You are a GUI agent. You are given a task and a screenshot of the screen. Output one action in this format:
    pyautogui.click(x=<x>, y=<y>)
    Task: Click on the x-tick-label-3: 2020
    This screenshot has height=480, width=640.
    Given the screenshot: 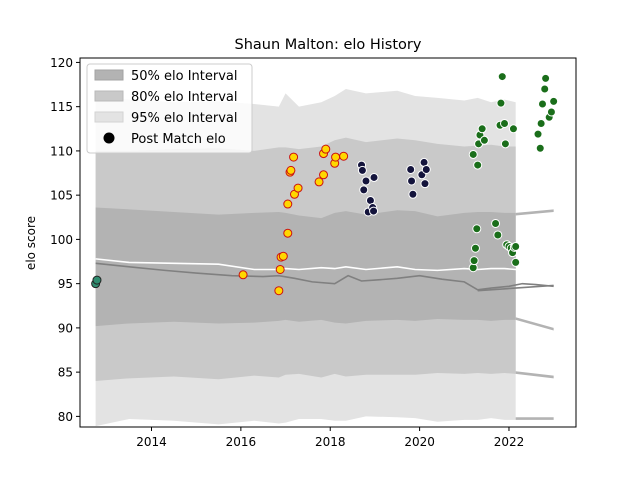 What is the action you would take?
    pyautogui.click(x=419, y=442)
    